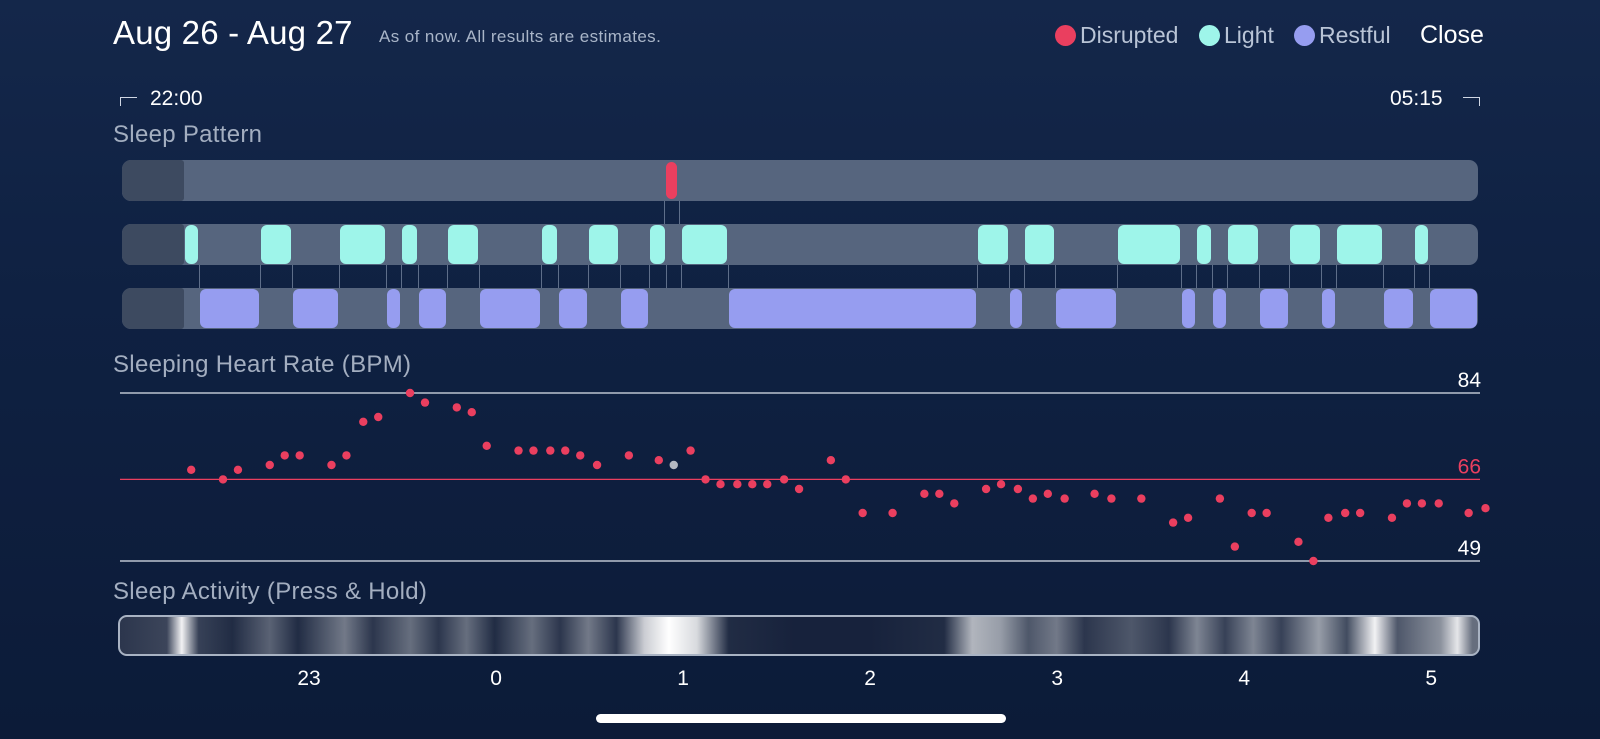  What do you see at coordinates (262, 364) in the screenshot?
I see `heart-rate-title: Sleeping Heart Rate (BPM)` at bounding box center [262, 364].